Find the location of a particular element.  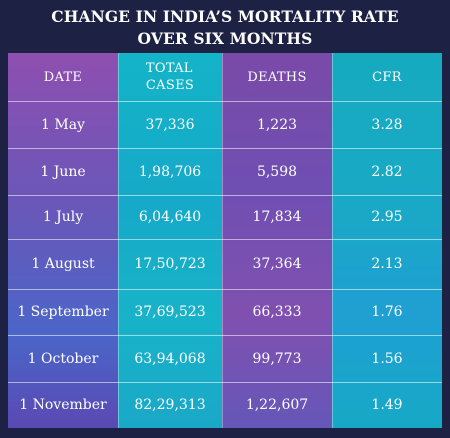

row-2-cfr: 2.82 is located at coordinates (387, 171).